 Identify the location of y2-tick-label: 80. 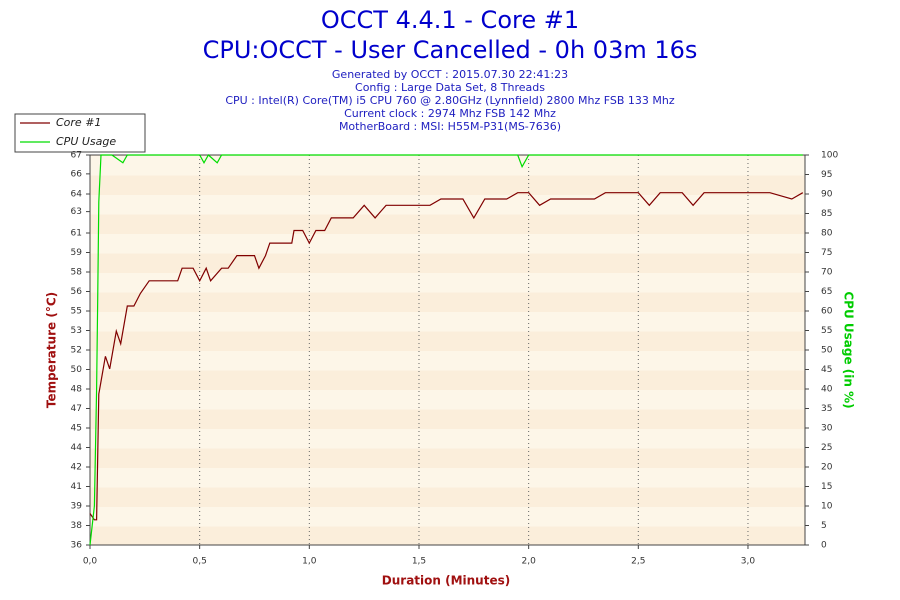
(827, 234).